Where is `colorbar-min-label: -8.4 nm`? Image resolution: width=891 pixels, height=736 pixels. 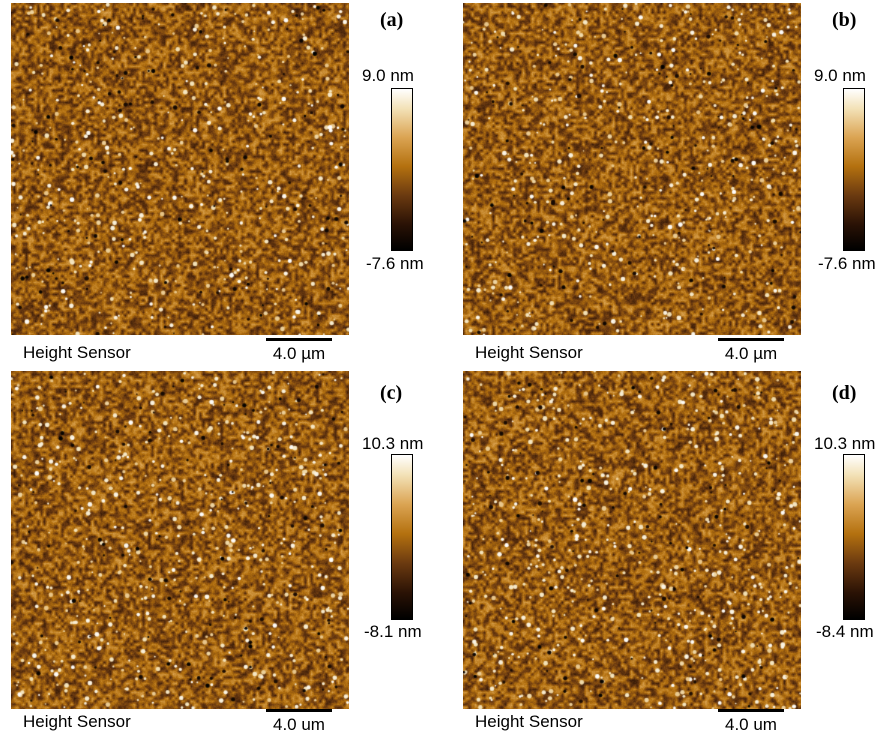
colorbar-min-label: -8.4 nm is located at coordinates (845, 631).